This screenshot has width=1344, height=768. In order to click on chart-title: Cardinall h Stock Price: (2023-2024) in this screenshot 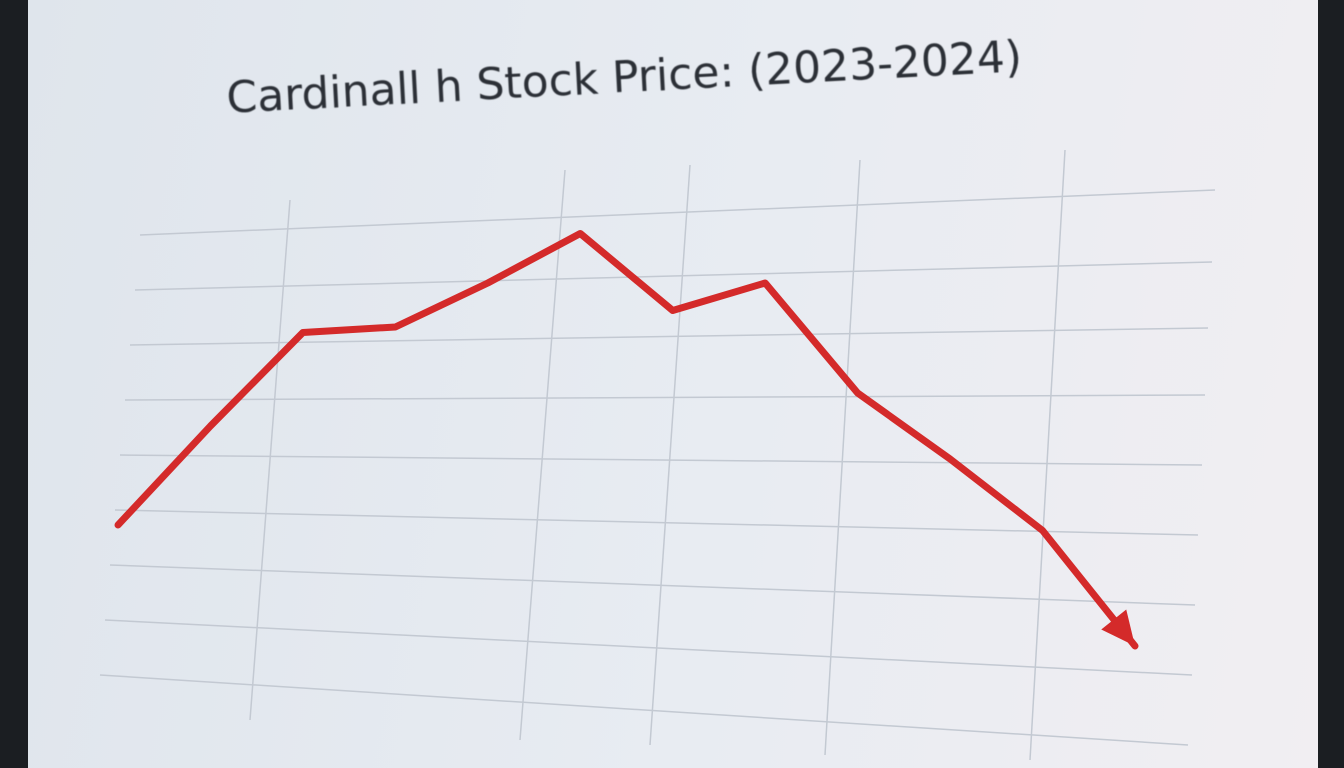, I will do `click(624, 77)`.